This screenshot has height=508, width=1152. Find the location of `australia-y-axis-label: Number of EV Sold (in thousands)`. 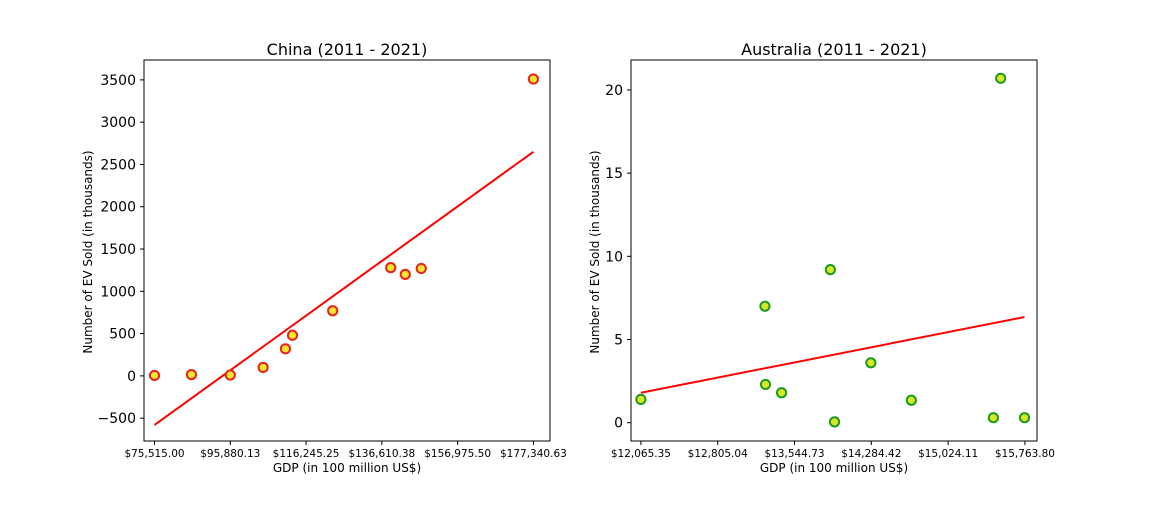

australia-y-axis-label: Number of EV Sold (in thousands) is located at coordinates (595, 251).